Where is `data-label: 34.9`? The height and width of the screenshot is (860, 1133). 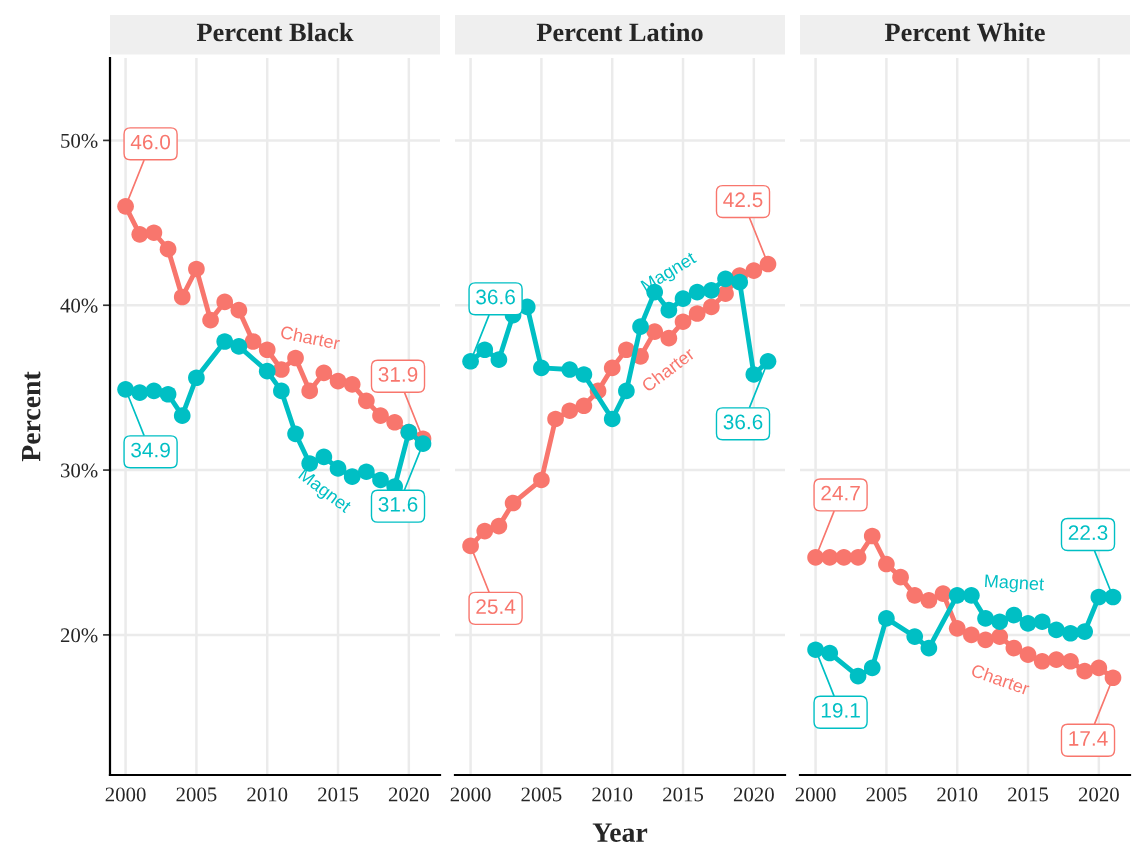
data-label: 34.9 is located at coordinates (150, 450).